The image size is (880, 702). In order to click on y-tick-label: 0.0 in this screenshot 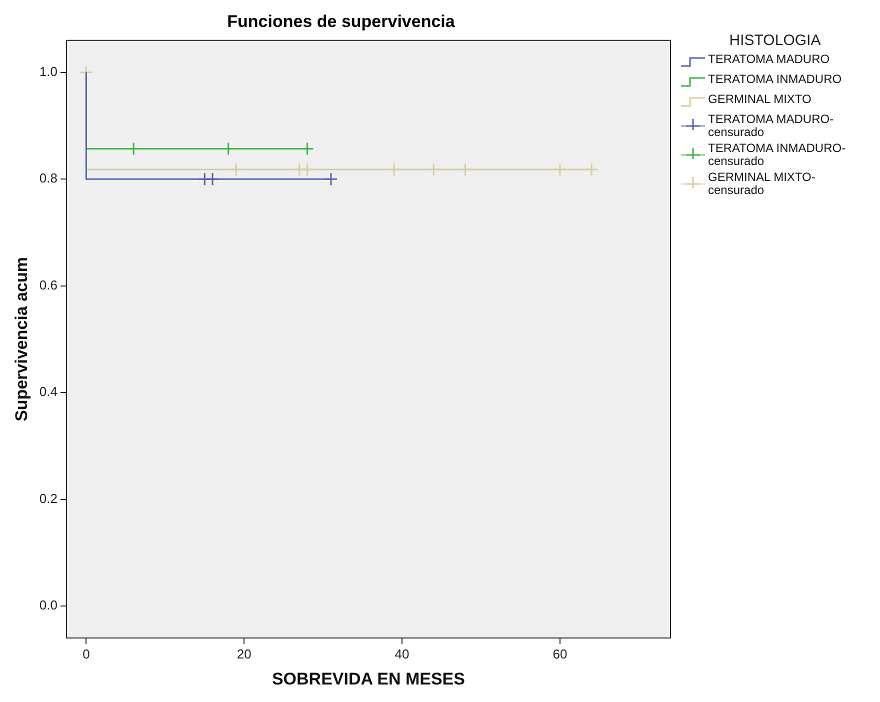, I will do `click(48, 605)`.